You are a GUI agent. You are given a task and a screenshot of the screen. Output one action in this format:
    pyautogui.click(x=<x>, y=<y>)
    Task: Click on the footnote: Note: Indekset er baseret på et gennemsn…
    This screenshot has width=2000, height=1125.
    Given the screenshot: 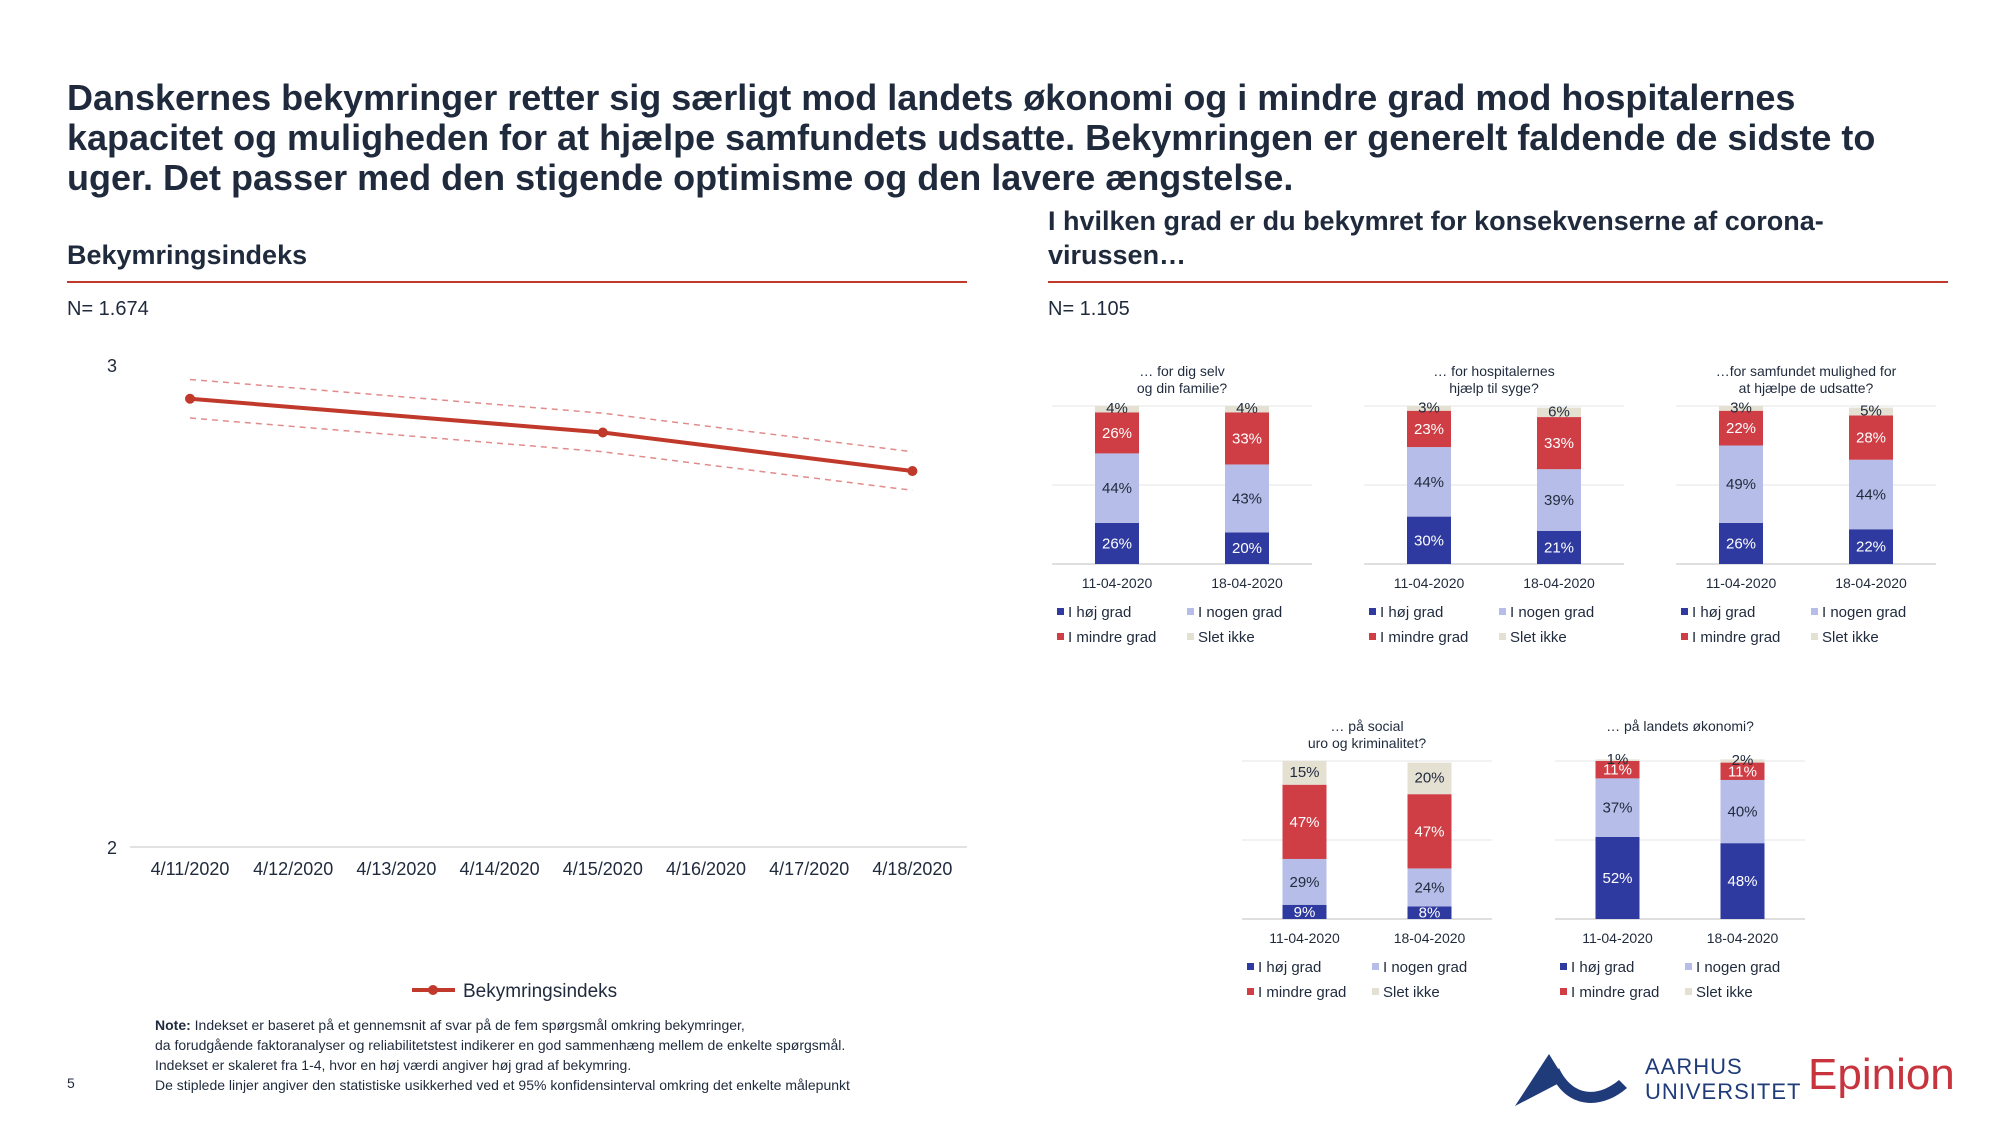 What is the action you would take?
    pyautogui.click(x=502, y=1055)
    